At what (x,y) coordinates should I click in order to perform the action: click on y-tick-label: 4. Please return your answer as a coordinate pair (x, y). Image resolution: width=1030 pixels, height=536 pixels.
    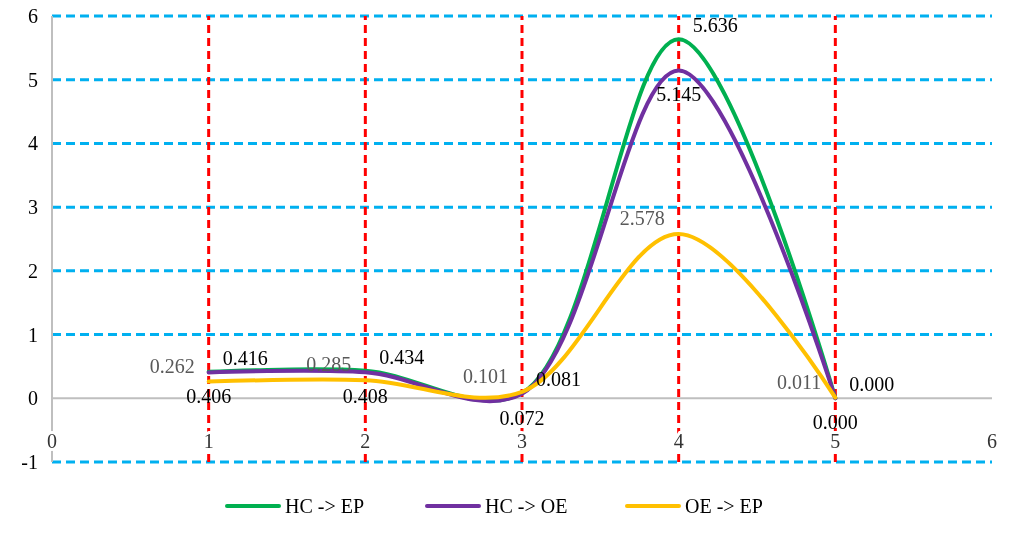
    Looking at the image, I should click on (33, 143).